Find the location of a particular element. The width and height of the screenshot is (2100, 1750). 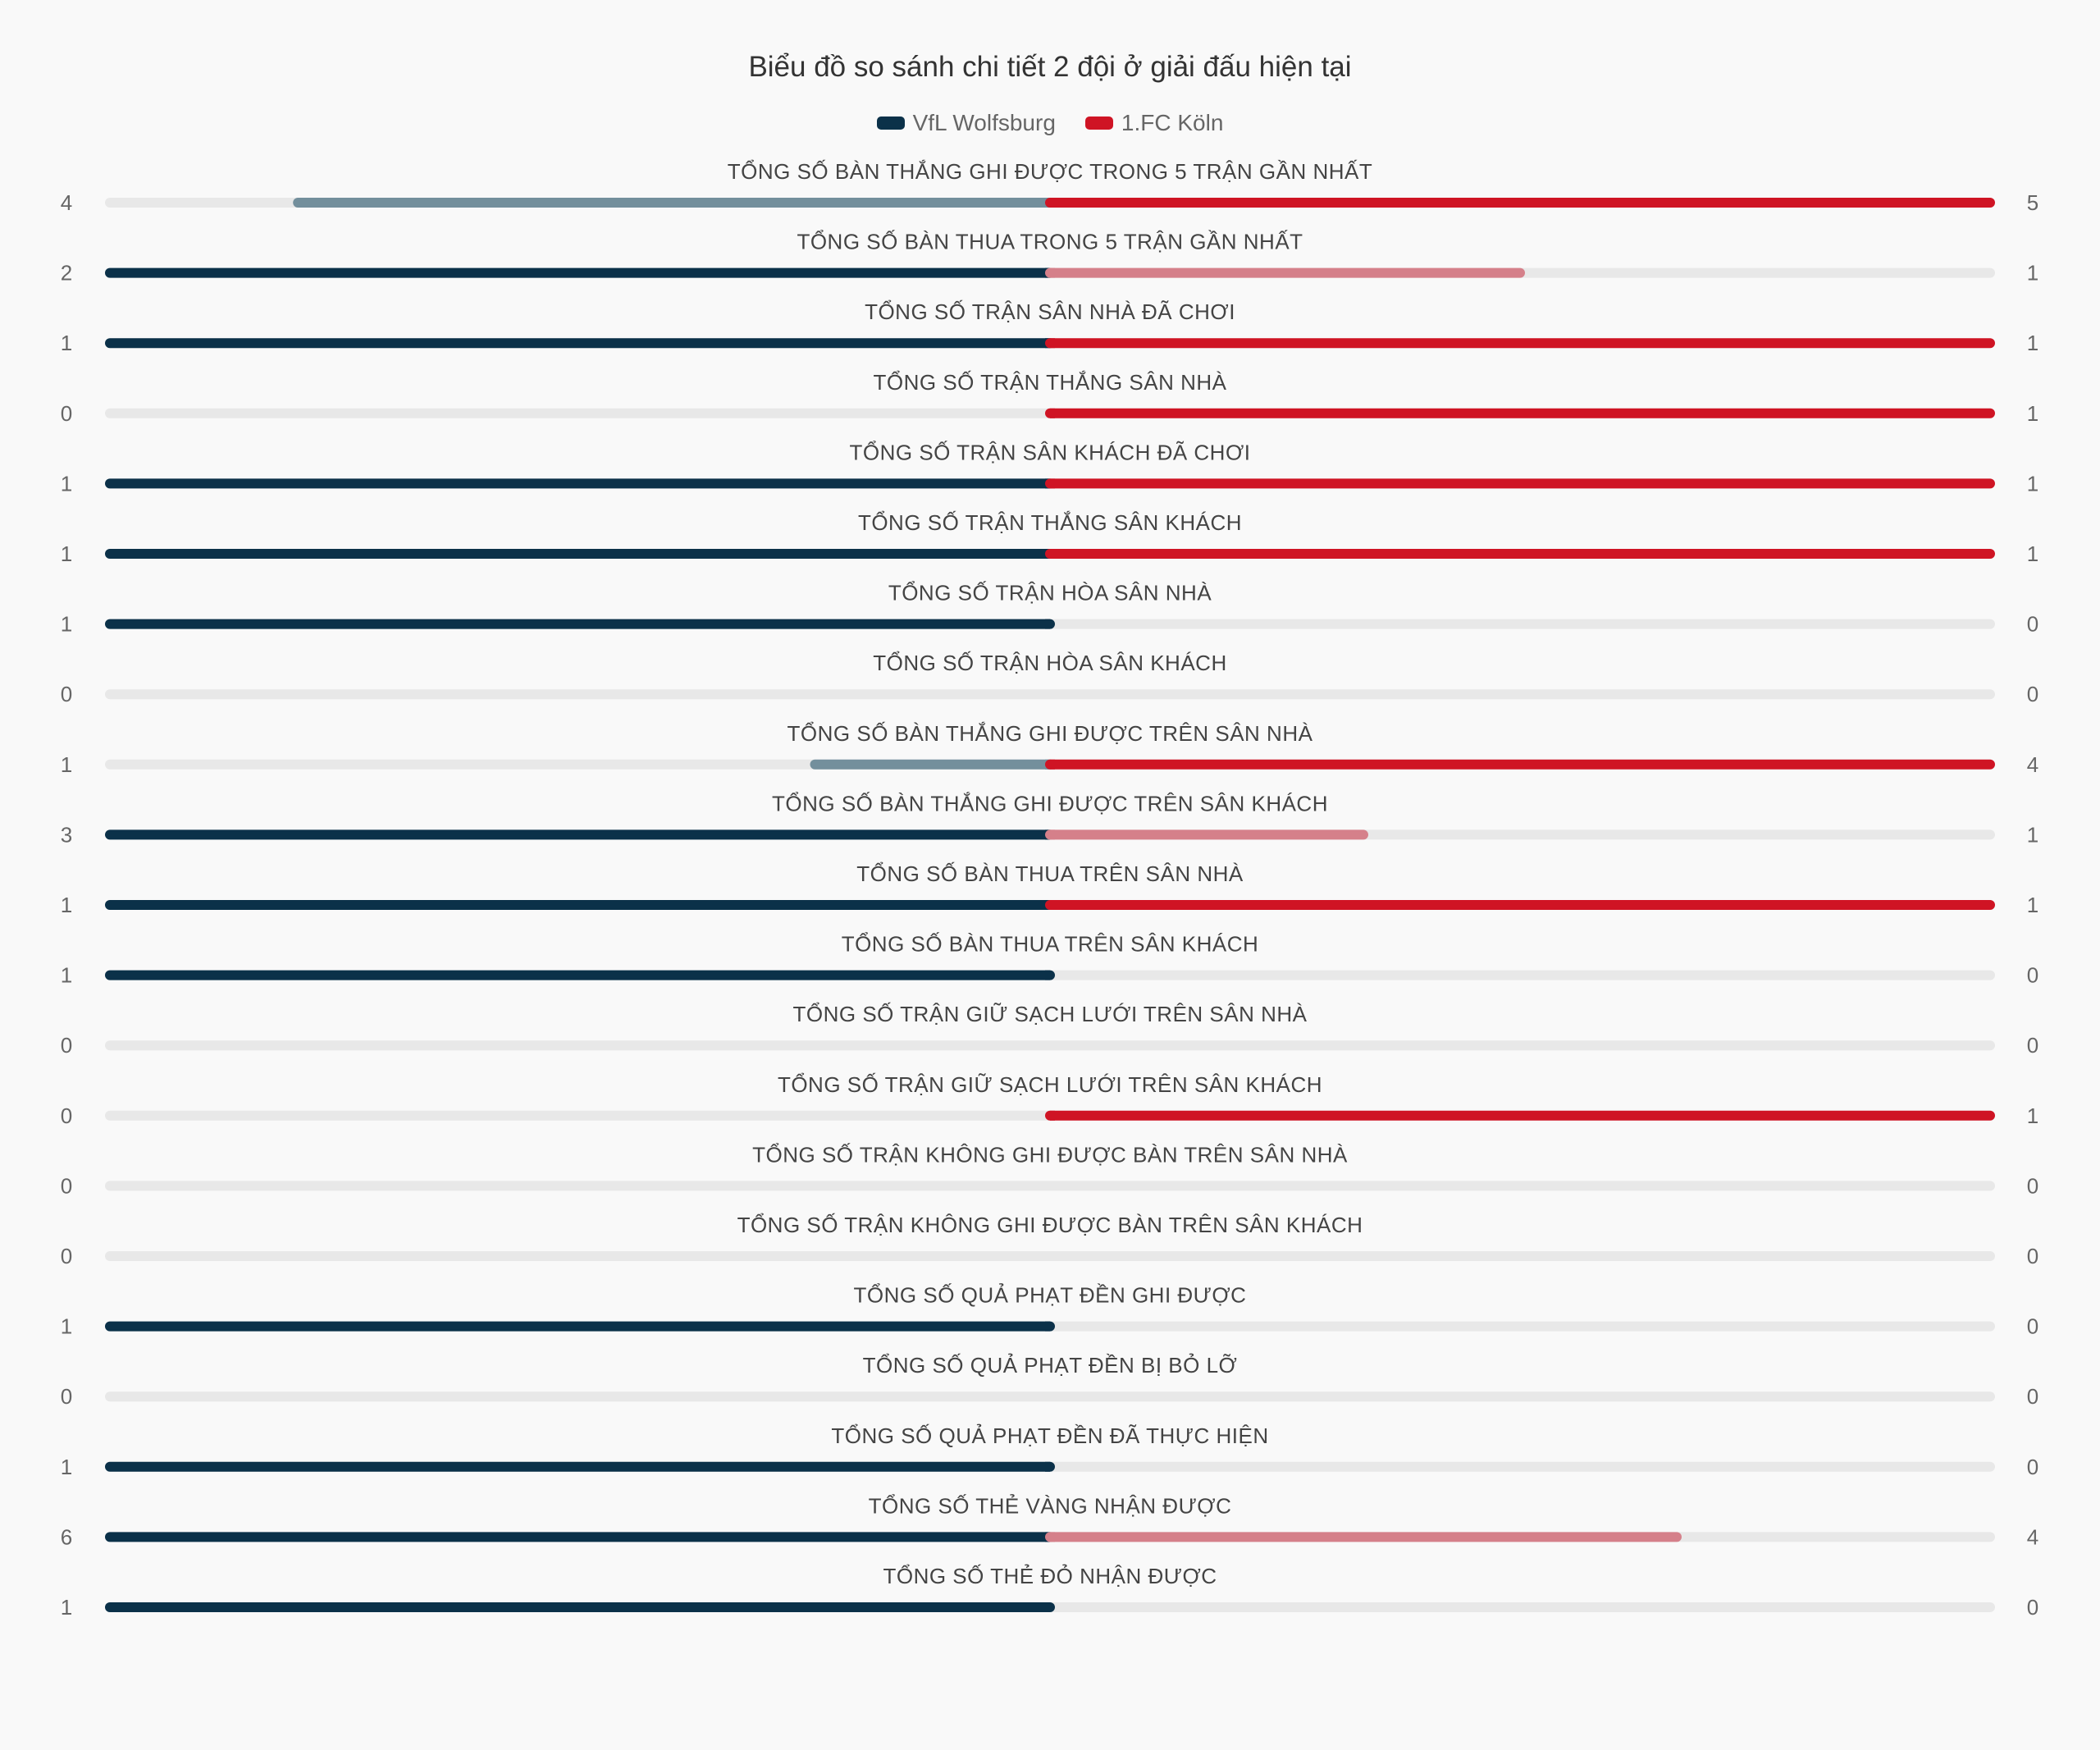

value-label-team1: 2 is located at coordinates (67, 273).